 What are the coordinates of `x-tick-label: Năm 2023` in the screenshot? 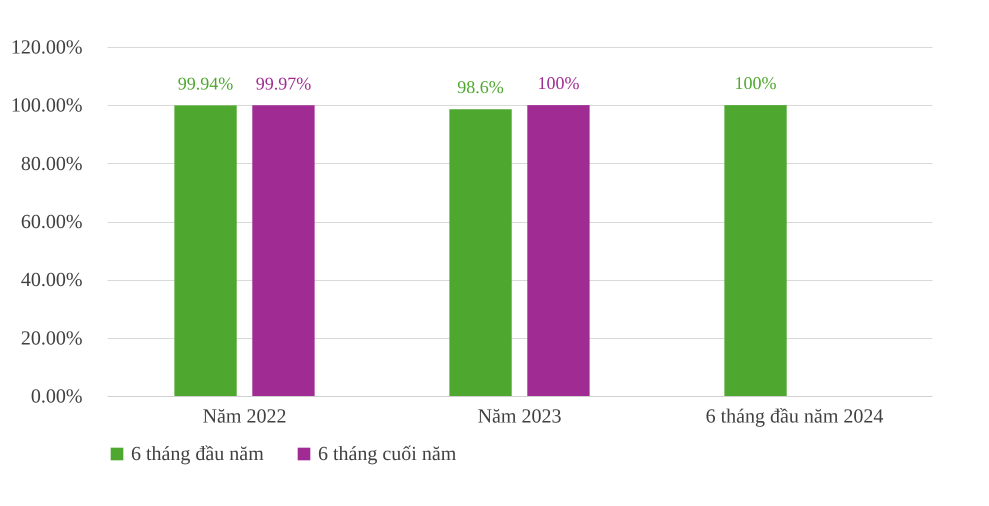 It's located at (520, 417).